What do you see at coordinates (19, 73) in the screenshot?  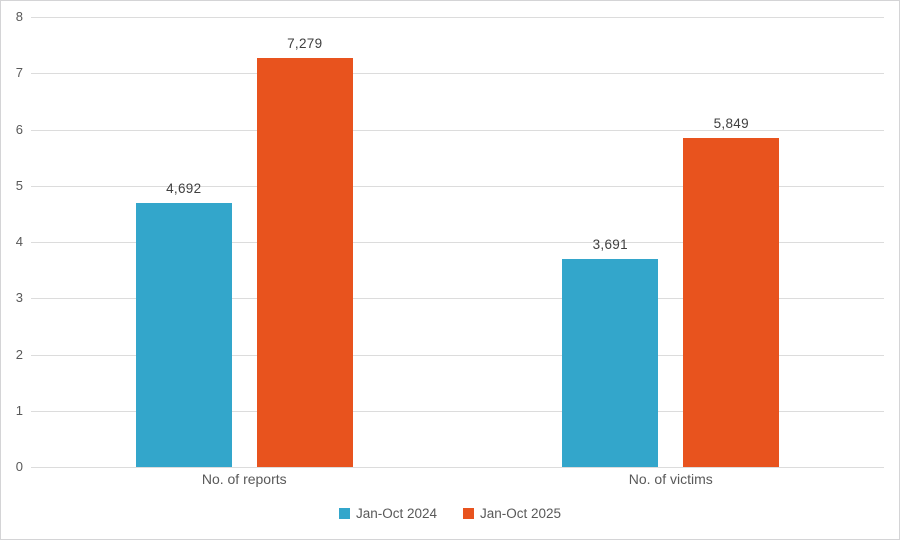 I see `y-tick-label: 7` at bounding box center [19, 73].